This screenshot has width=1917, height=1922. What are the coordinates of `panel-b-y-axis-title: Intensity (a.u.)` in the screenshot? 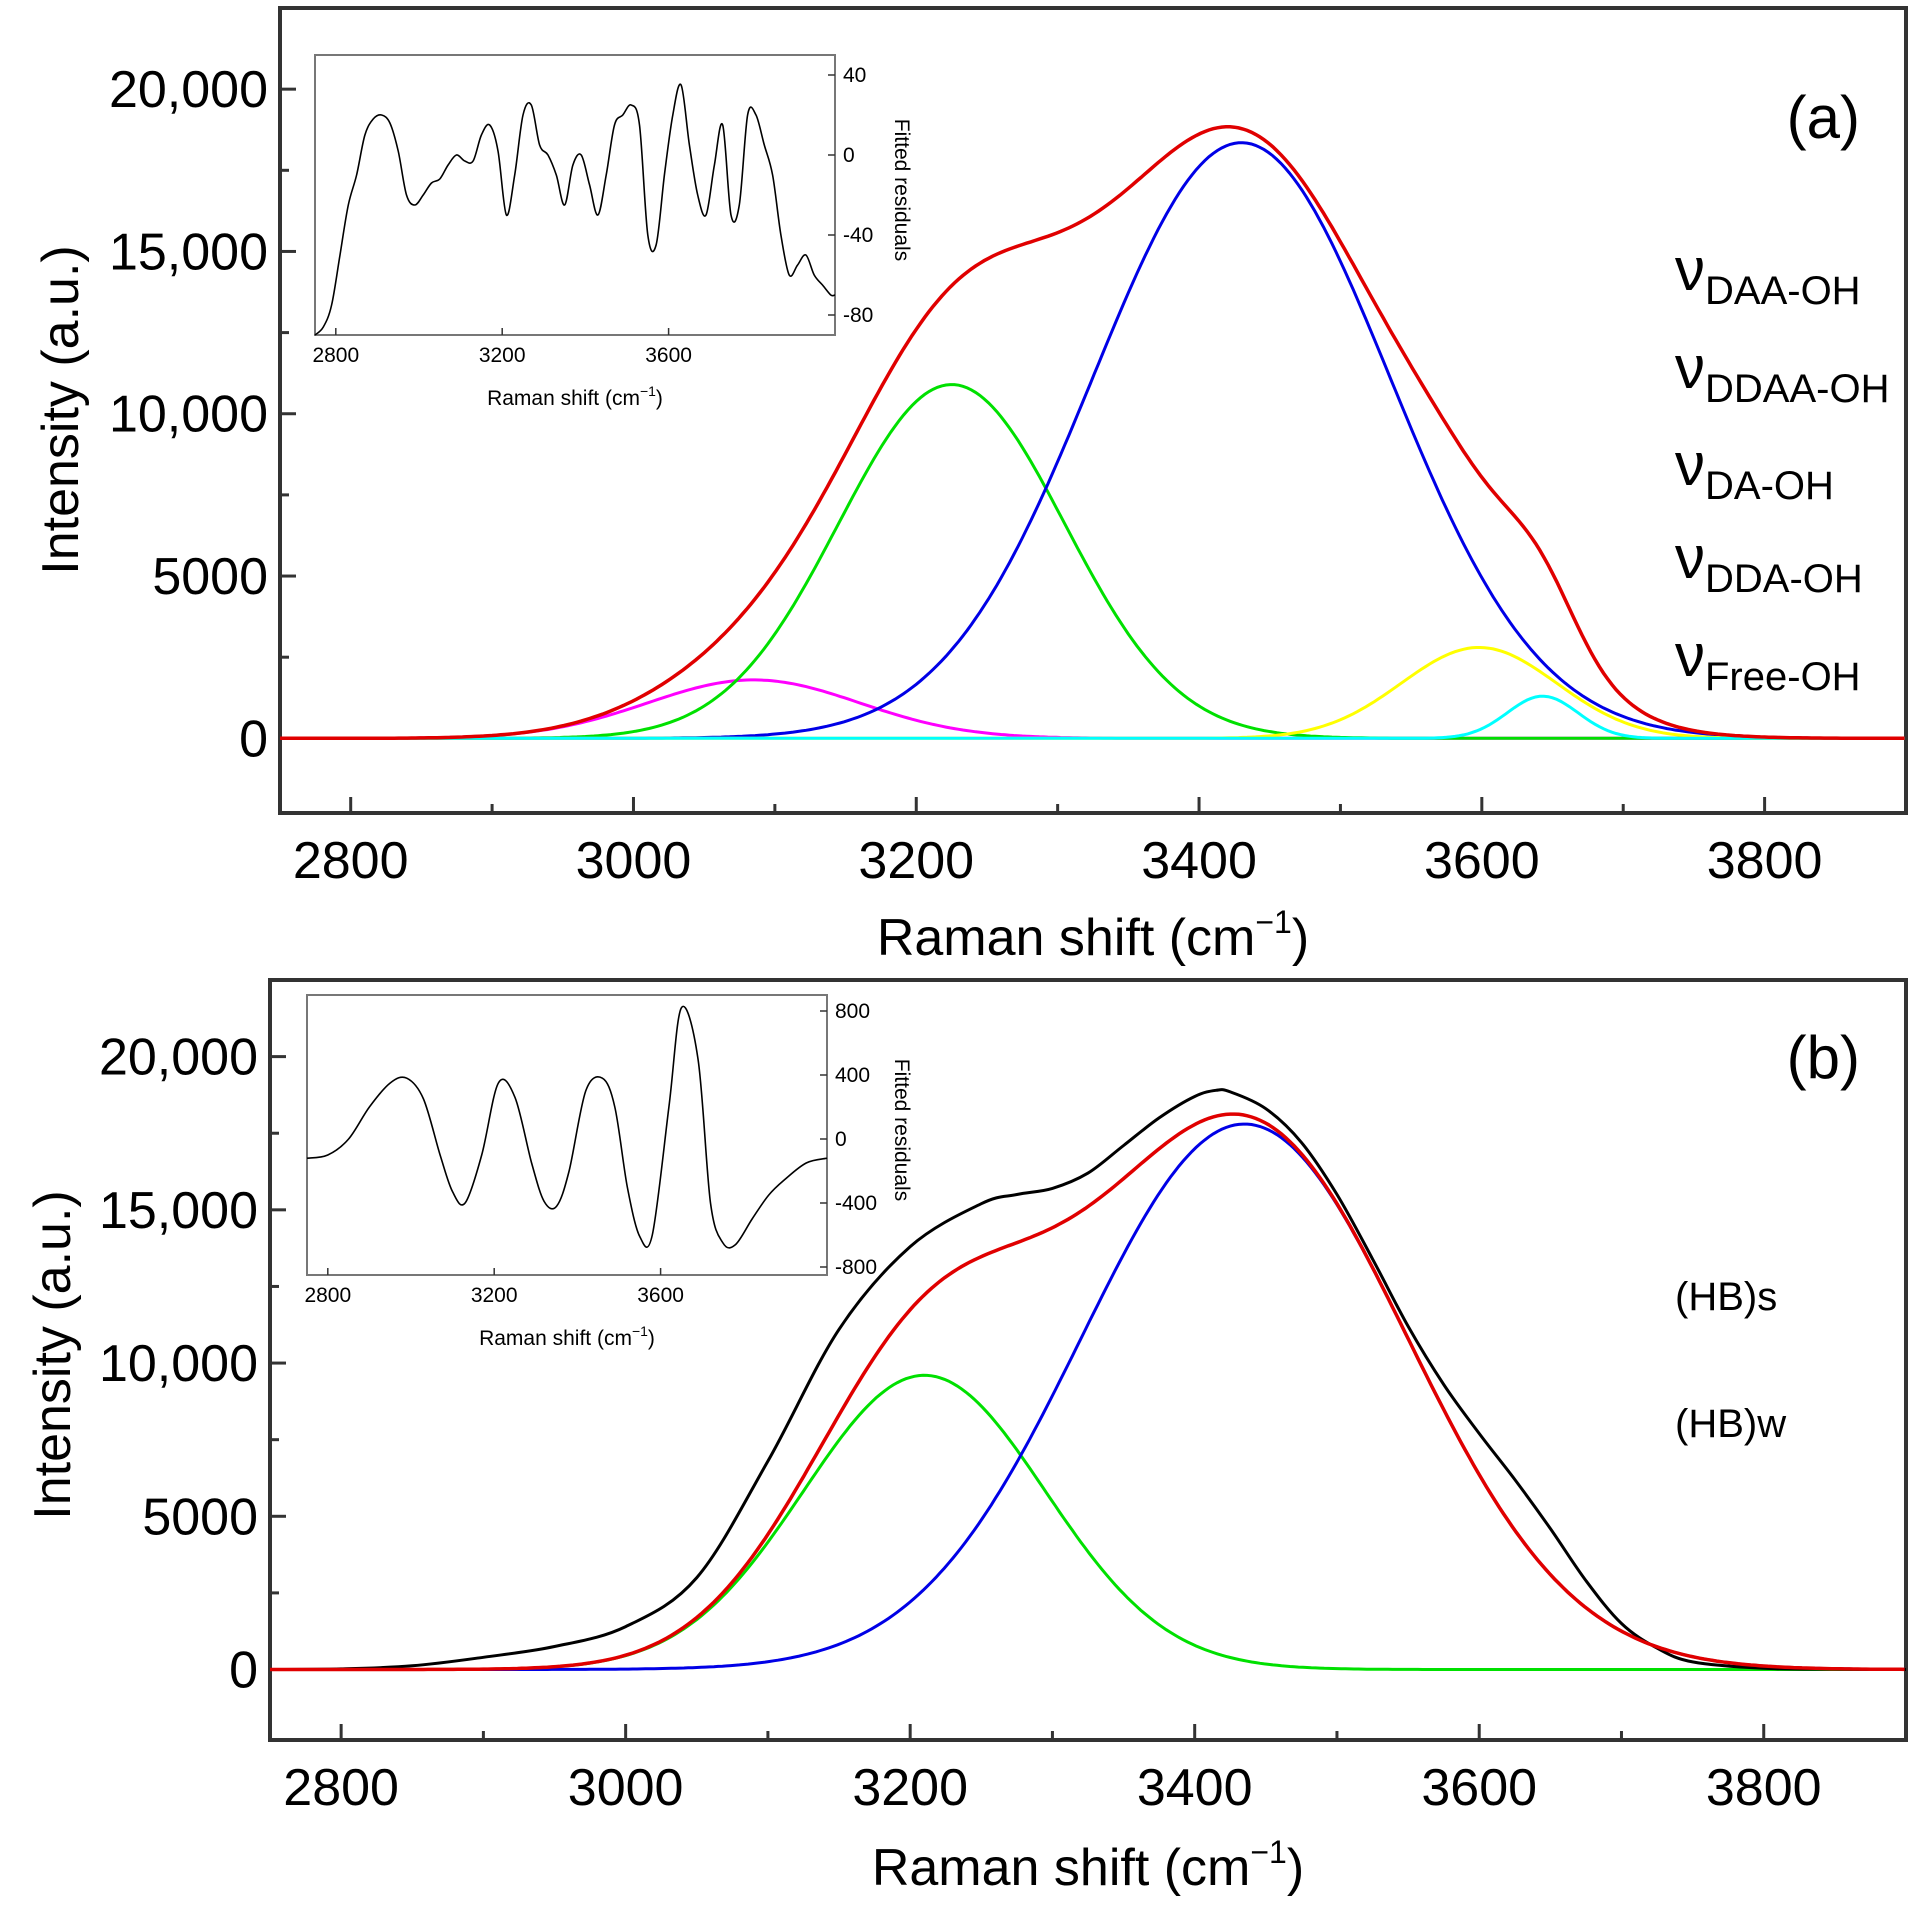 It's located at (53, 1354).